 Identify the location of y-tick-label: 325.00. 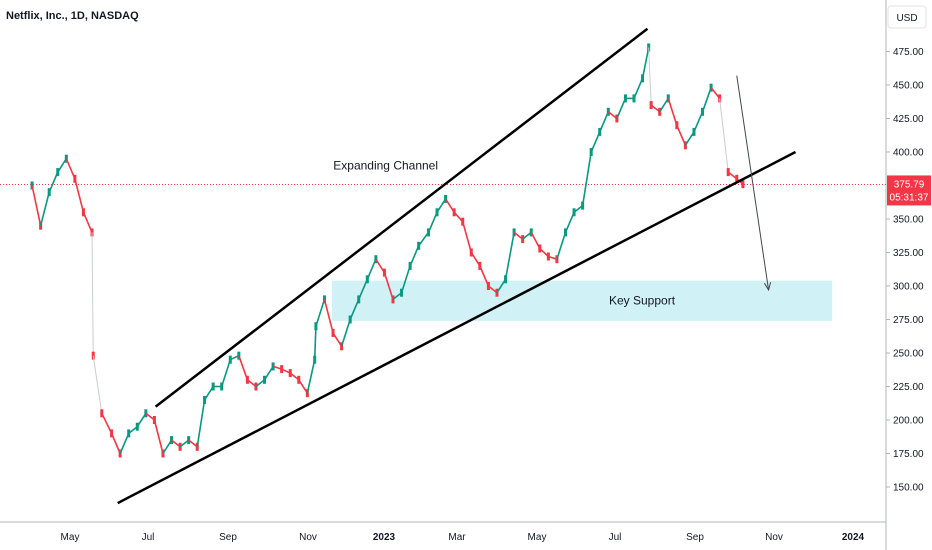
(908, 253).